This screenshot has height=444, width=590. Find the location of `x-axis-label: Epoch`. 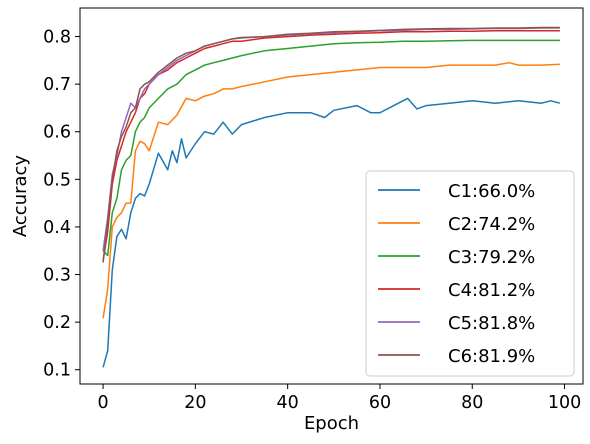

x-axis-label: Epoch is located at coordinates (331, 423).